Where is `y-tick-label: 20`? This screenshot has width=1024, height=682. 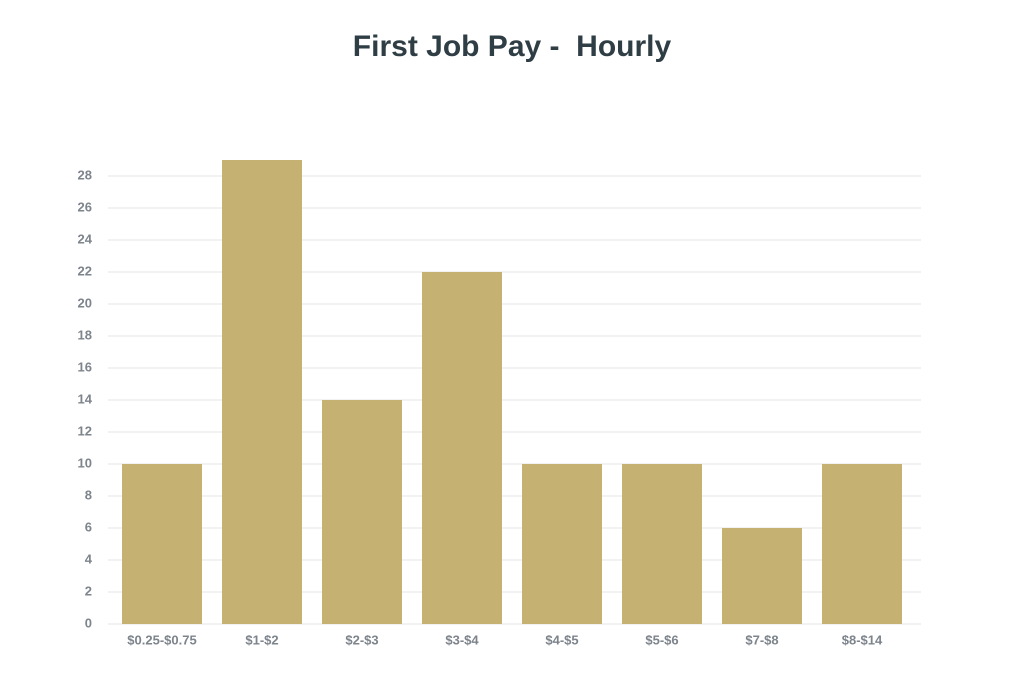 y-tick-label: 20 is located at coordinates (85, 302).